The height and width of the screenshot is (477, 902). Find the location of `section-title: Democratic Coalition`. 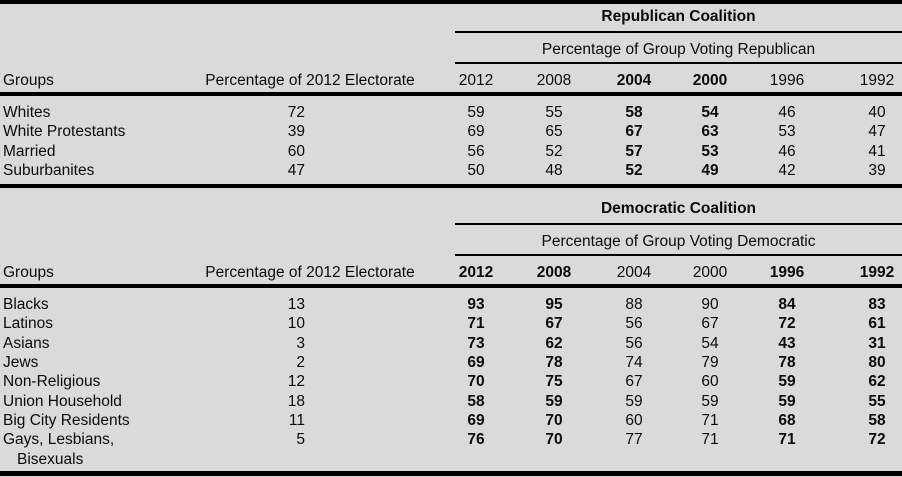

section-title: Democratic Coalition is located at coordinates (678, 207).